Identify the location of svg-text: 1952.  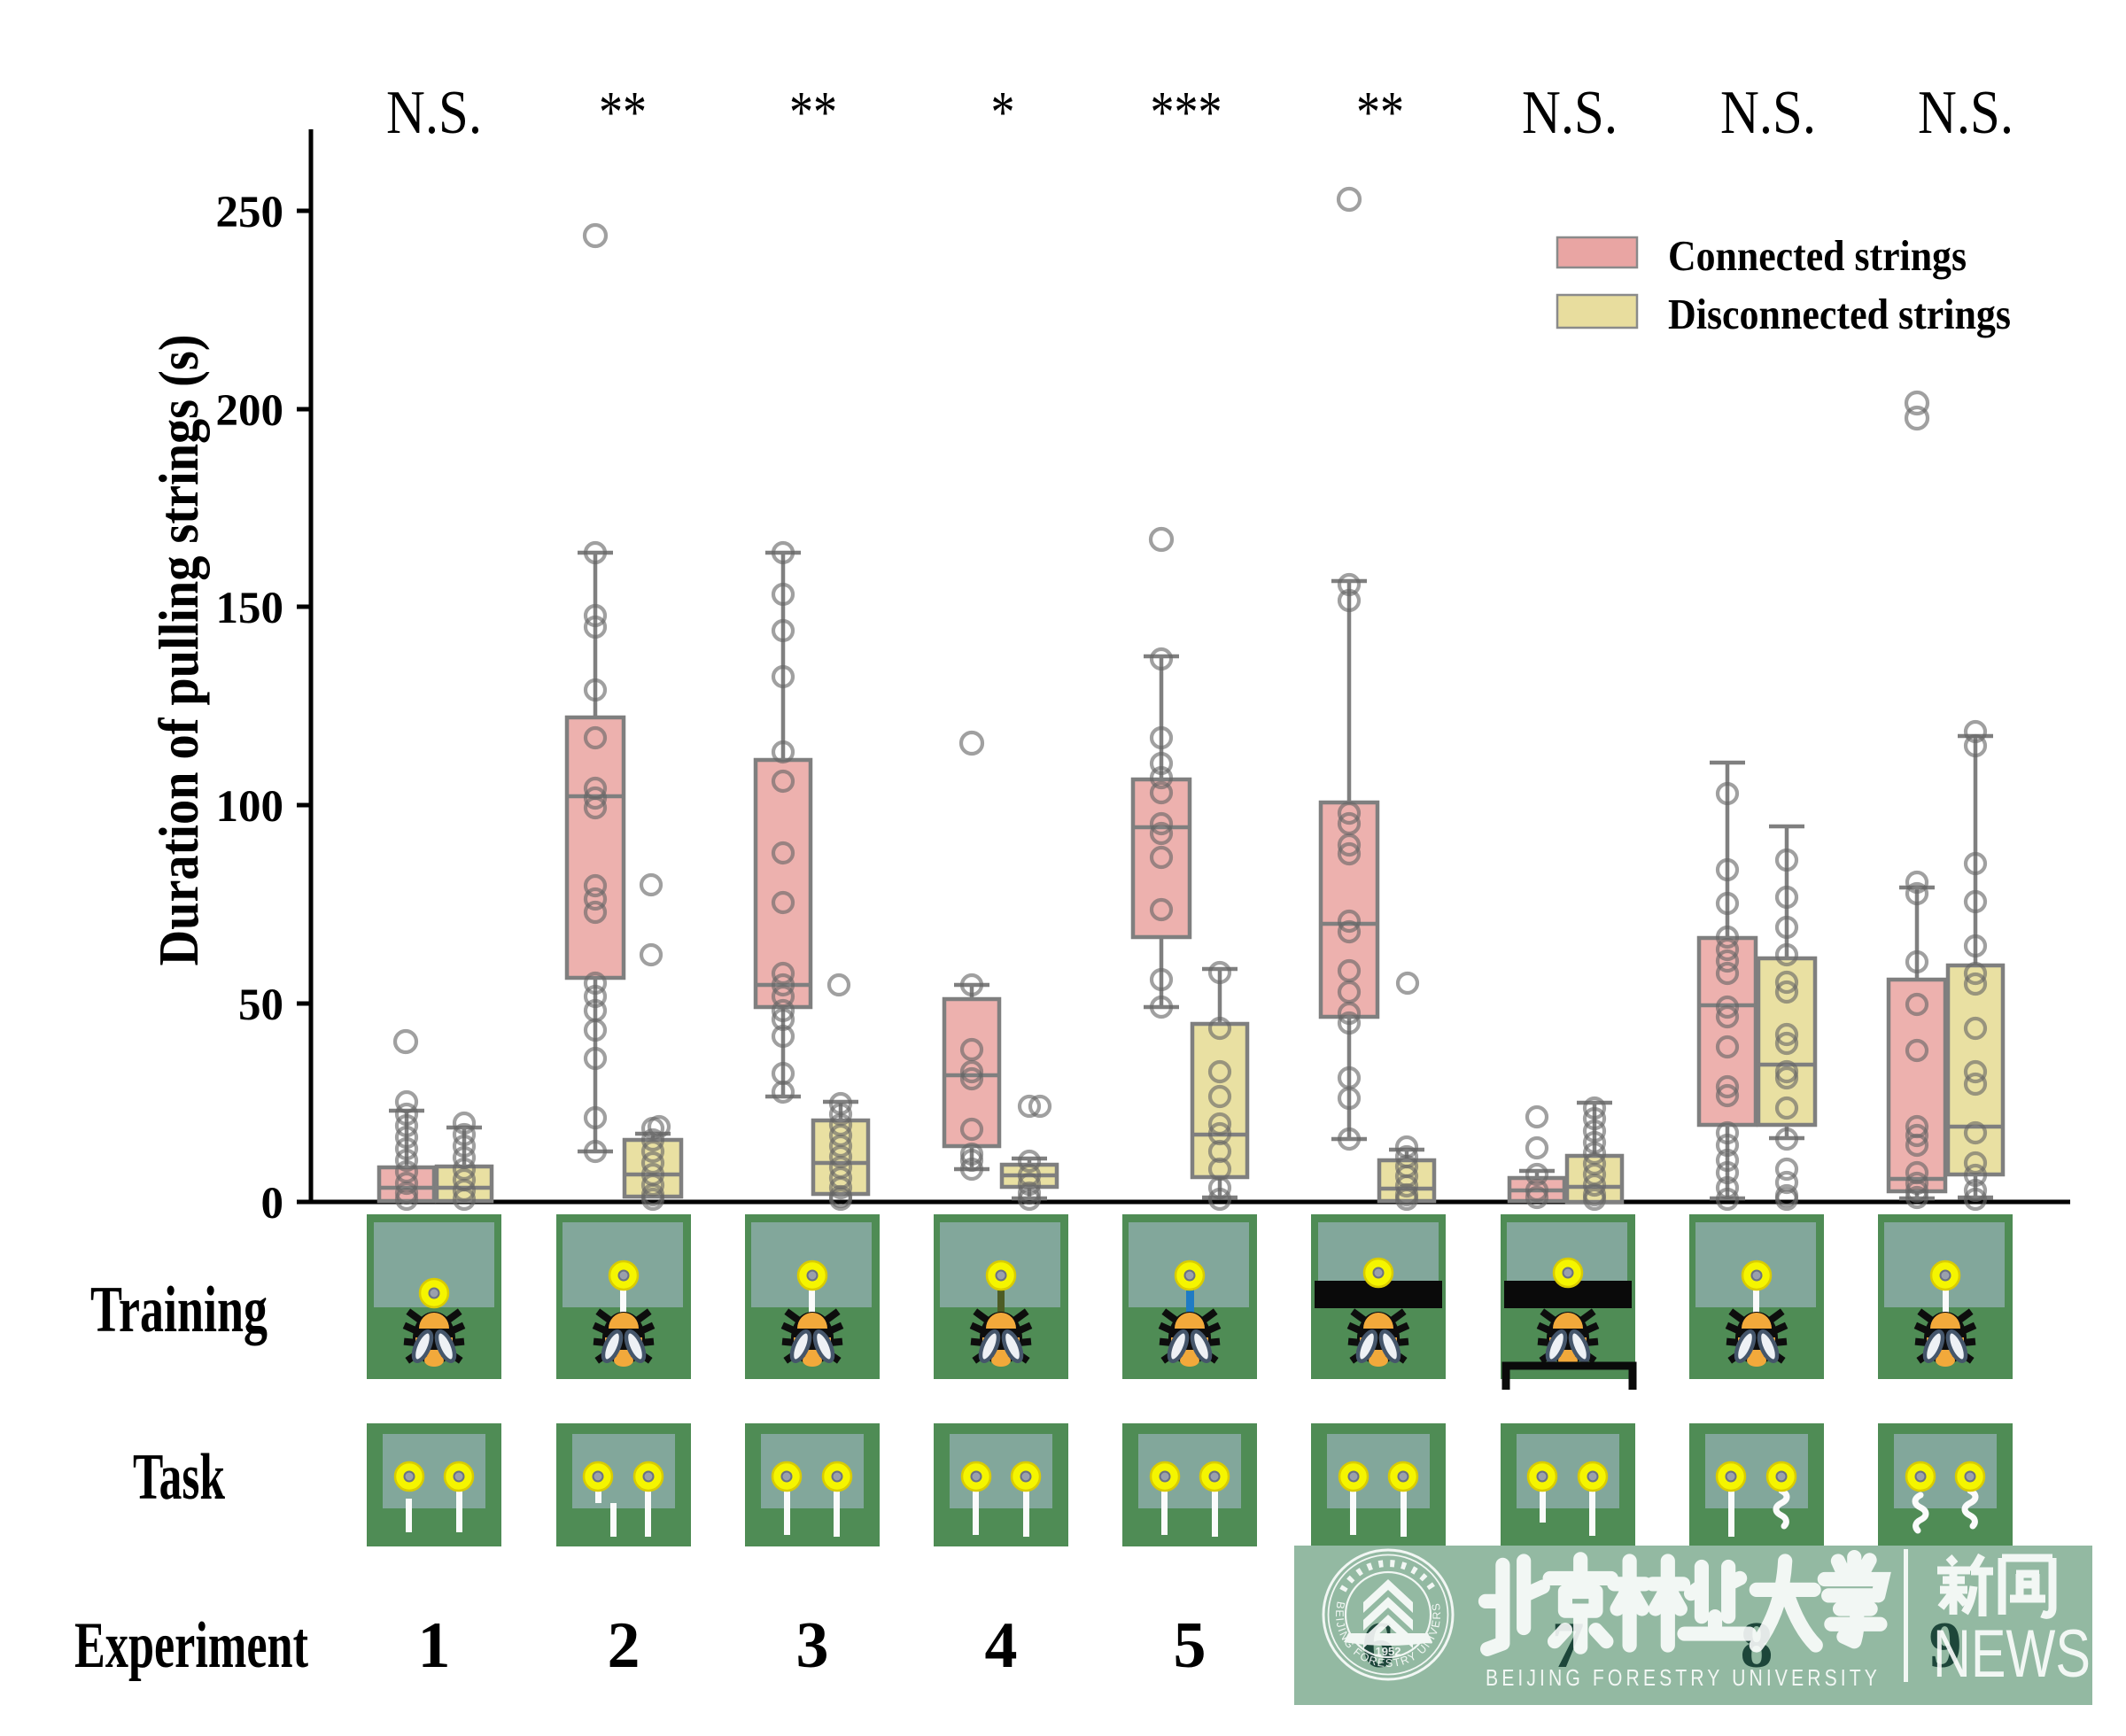
(1389, 1651).